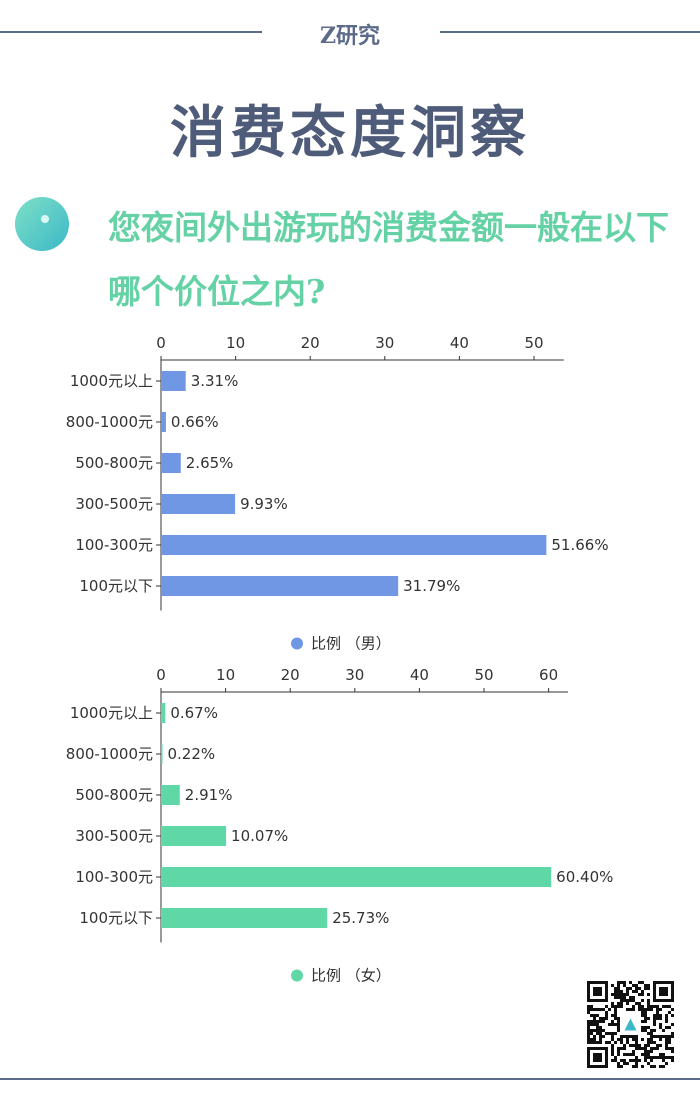  Describe the element at coordinates (264, 504) in the screenshot. I see `data-label: 9.93%` at that location.